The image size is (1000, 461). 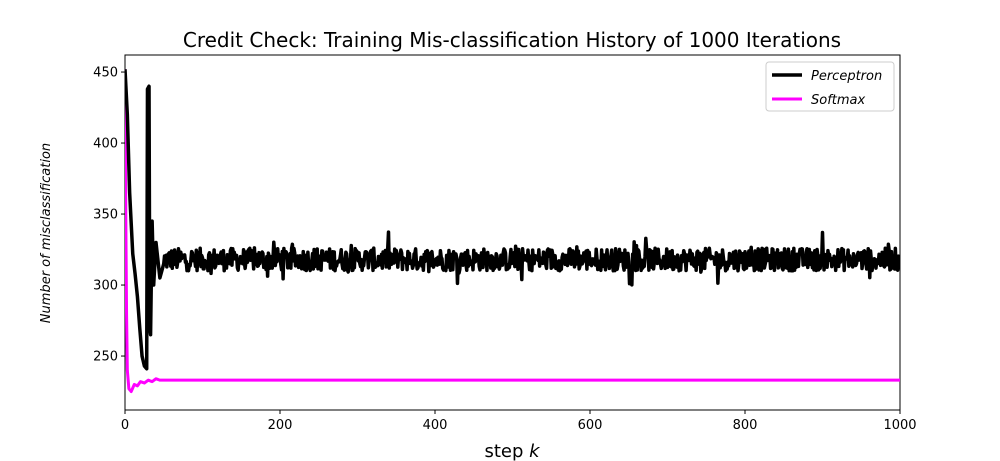 I want to click on x-tick-label: 400, so click(x=435, y=425).